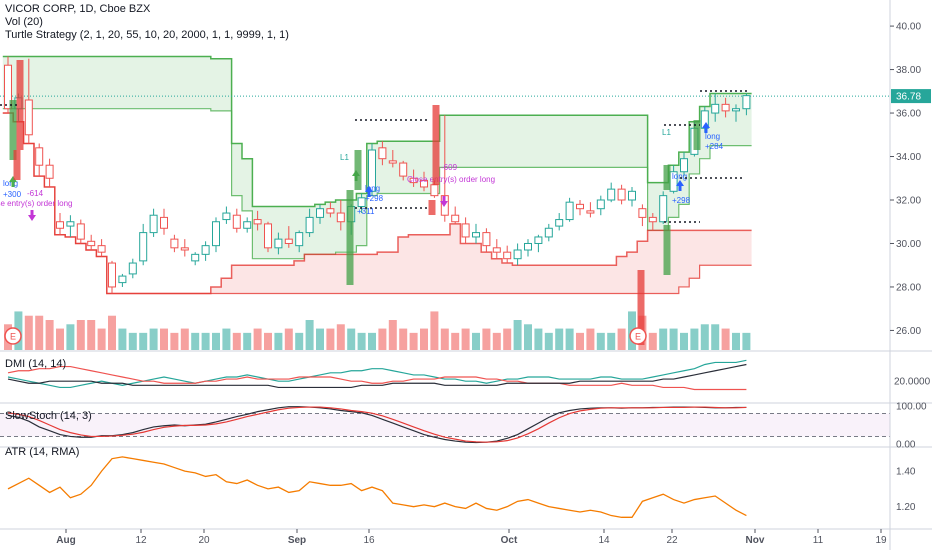 This screenshot has width=932, height=555. What do you see at coordinates (35, 193) in the screenshot?
I see `trade-label: -614` at bounding box center [35, 193].